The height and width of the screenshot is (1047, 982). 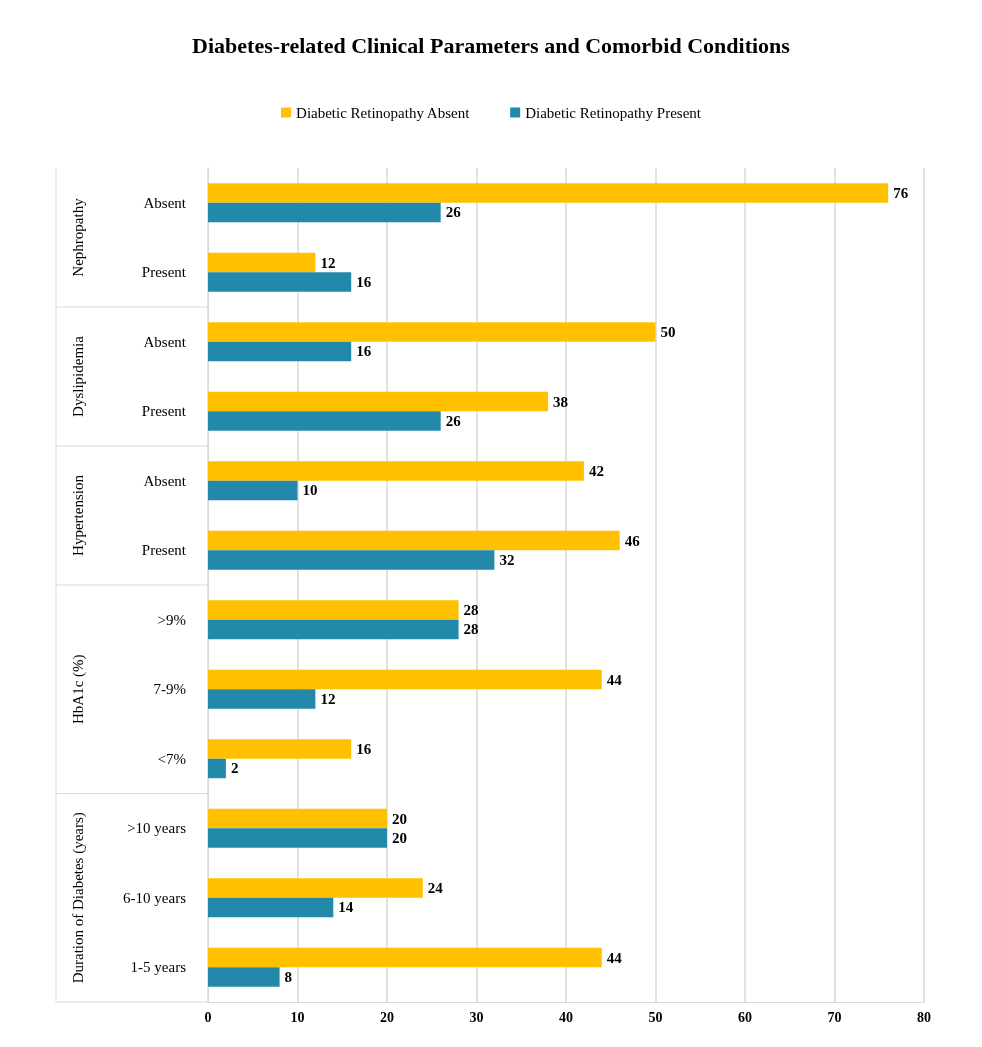 I want to click on x-tick-label: 0, so click(x=208, y=1017).